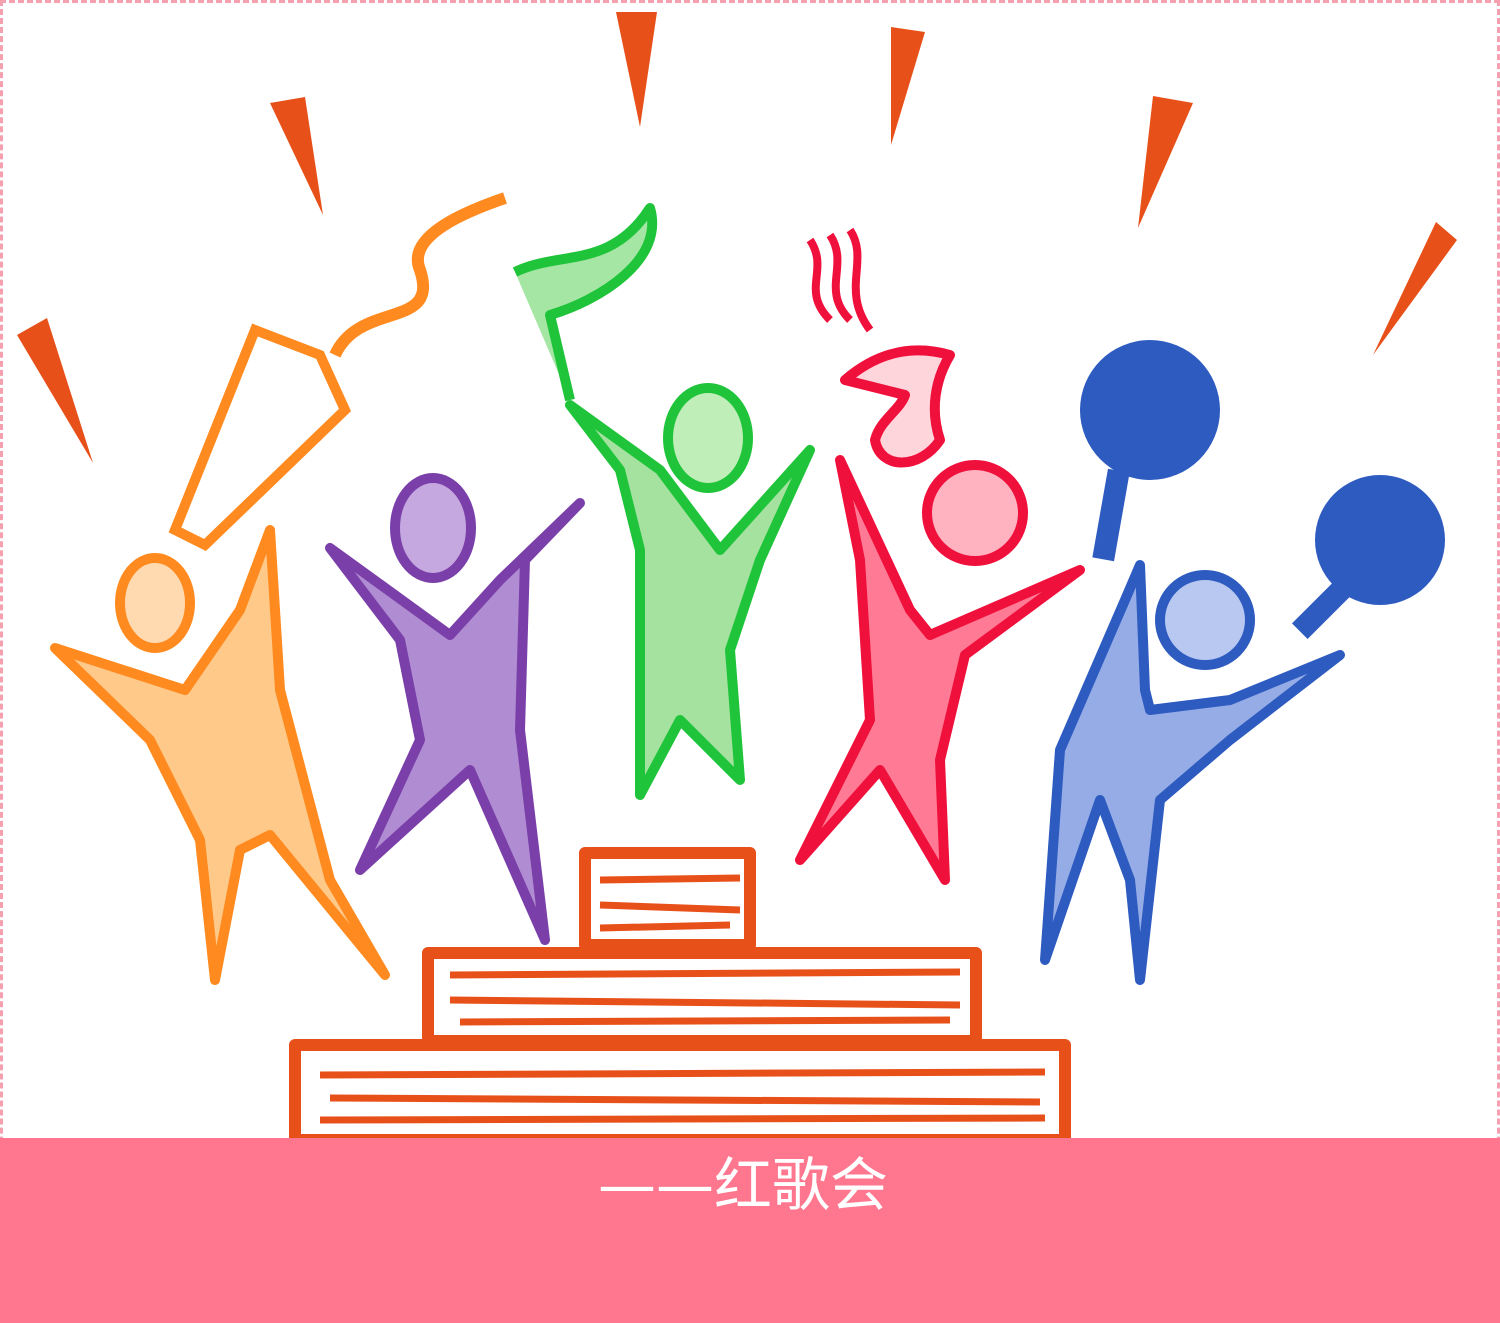 This screenshot has height=1323, width=1500. Describe the element at coordinates (702, 997) in the screenshot. I see `stage-middle-tier` at that location.